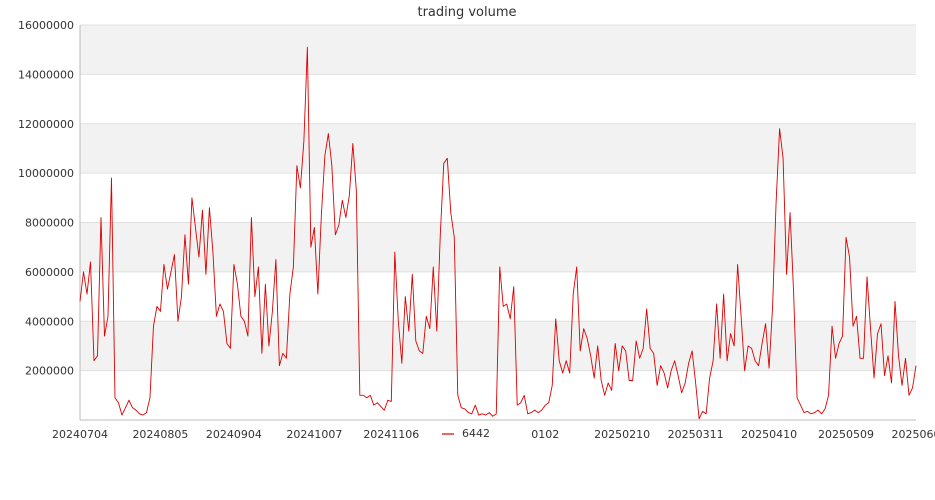  I want to click on x-tick-label: 20241007, so click(314, 434).